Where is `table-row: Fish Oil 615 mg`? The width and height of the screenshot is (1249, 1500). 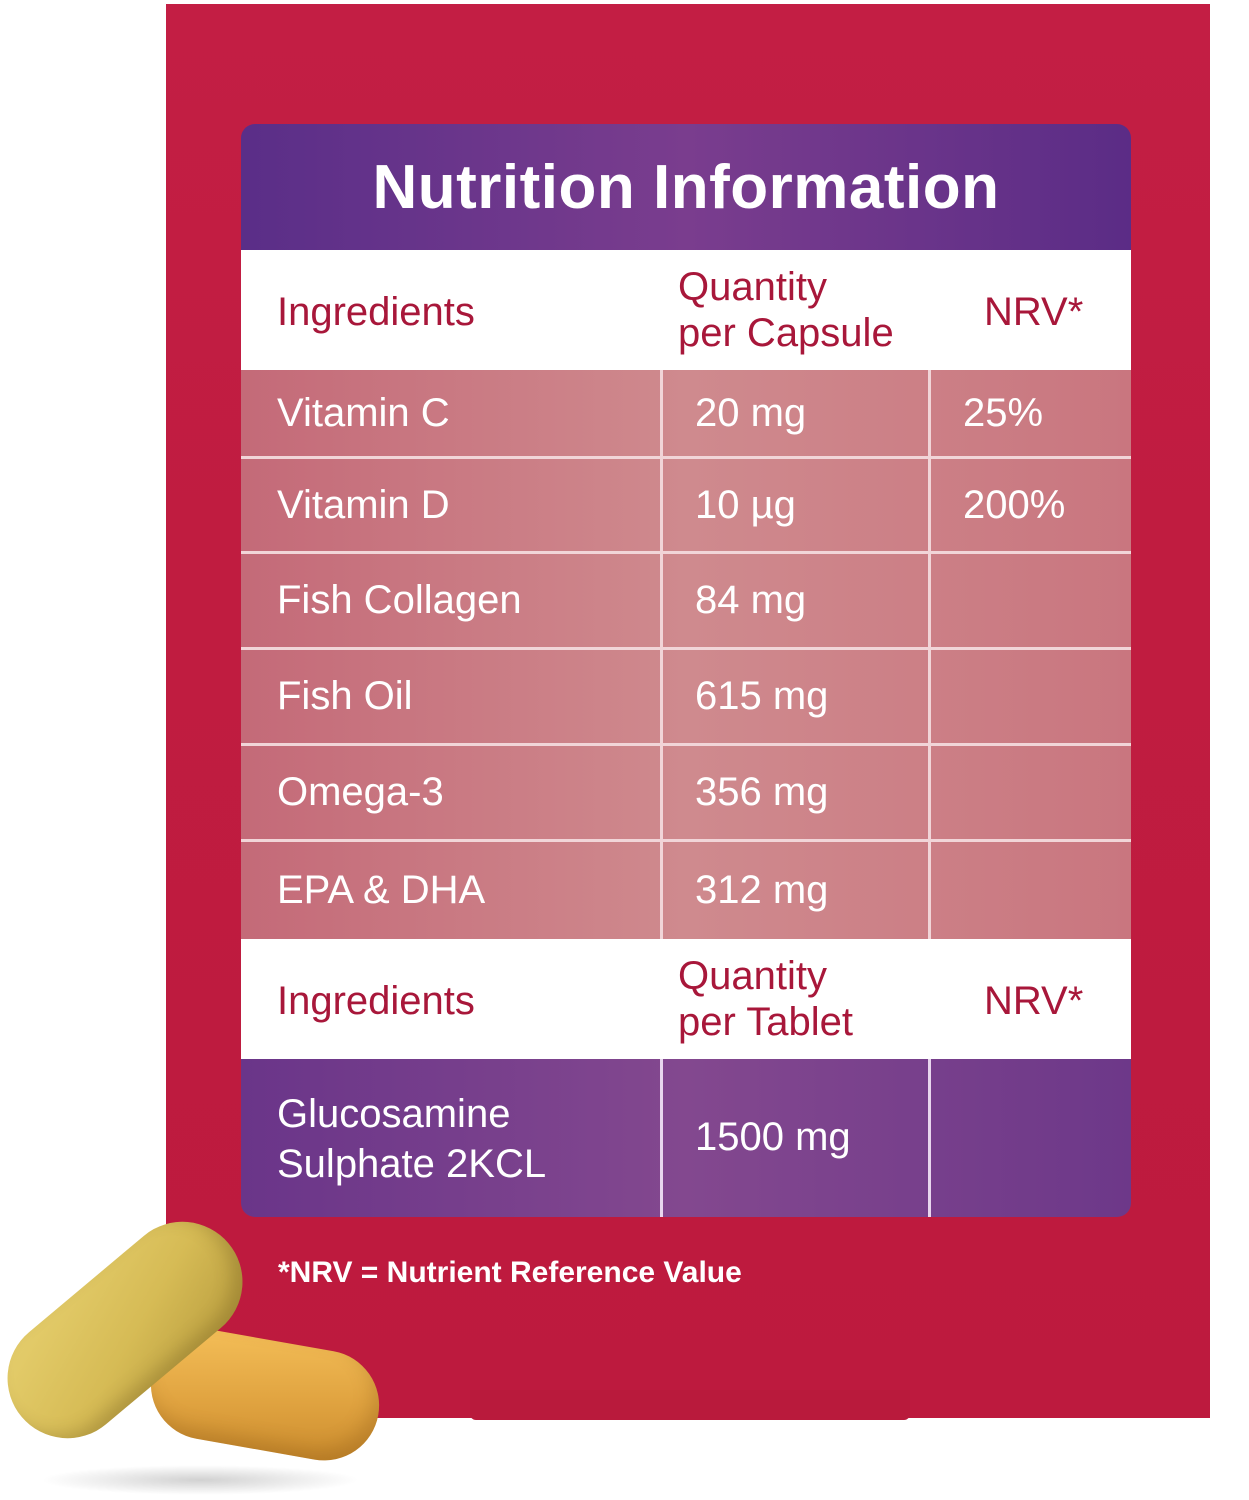
table-row: Fish Oil 615 mg is located at coordinates (686, 698).